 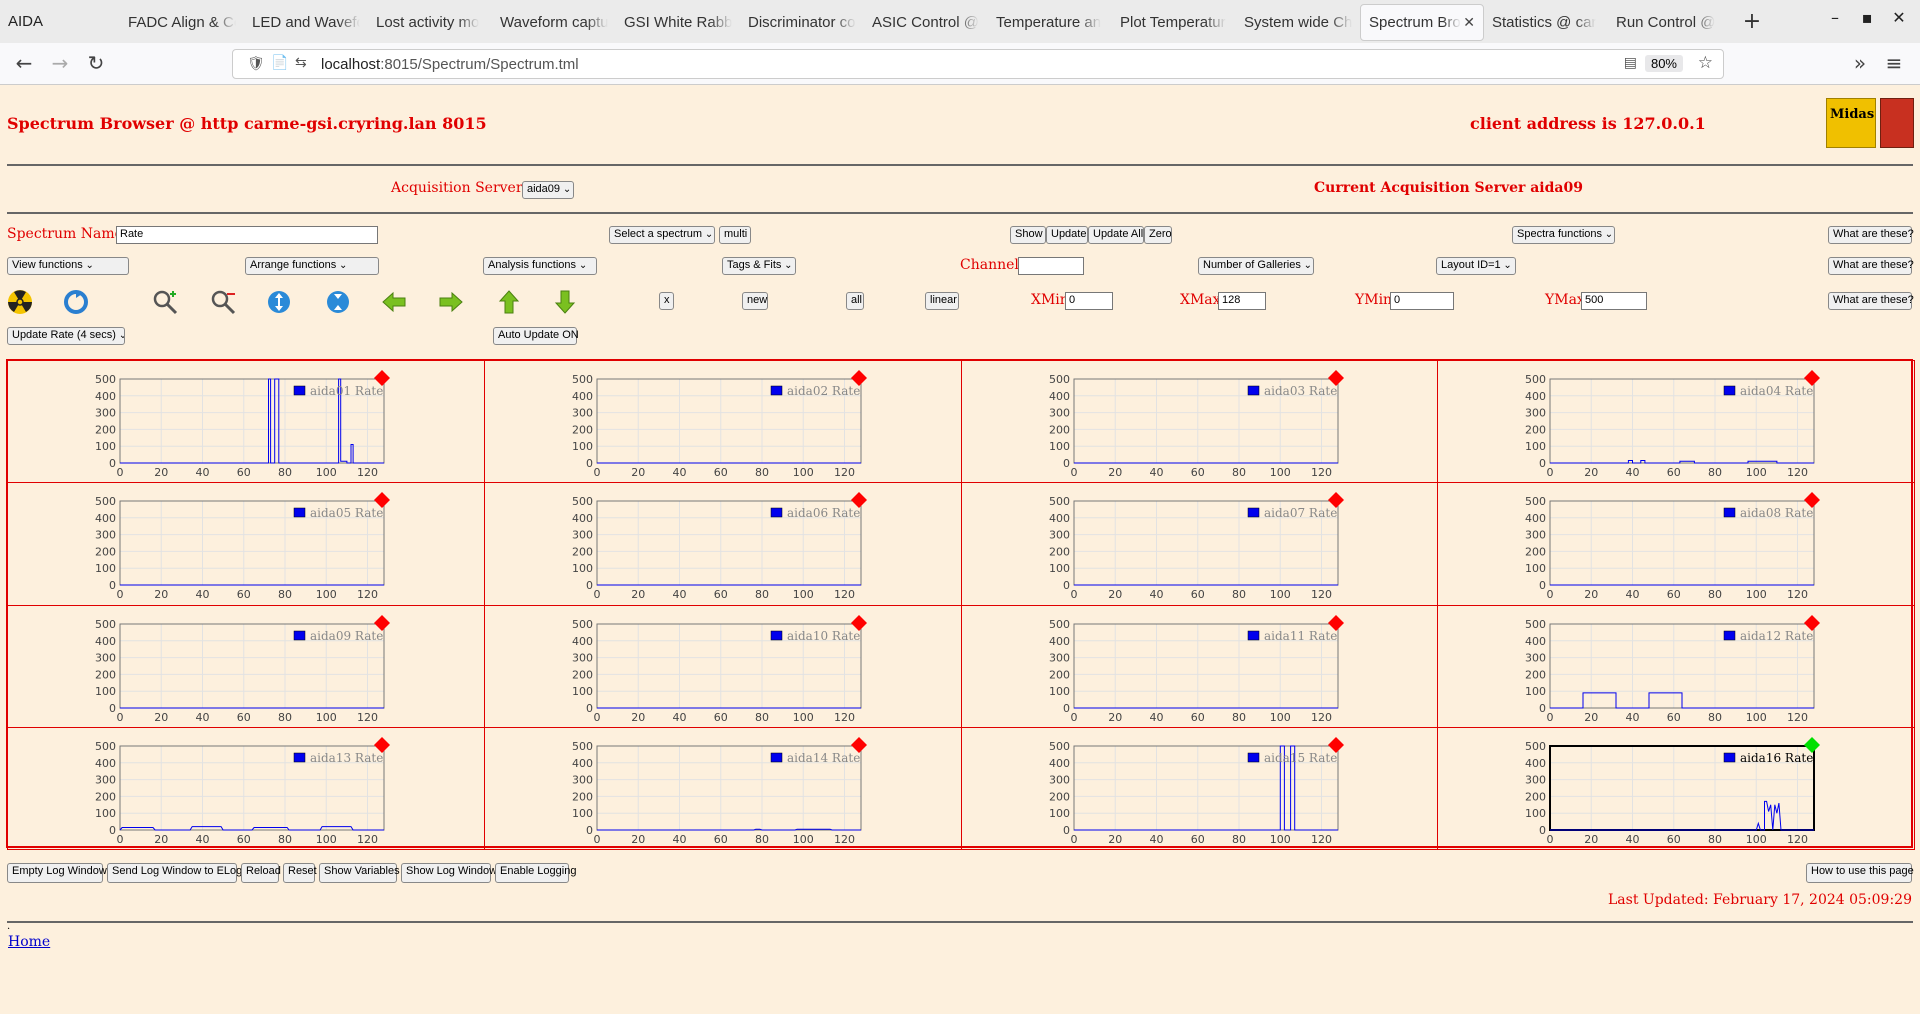 I want to click on expand-y-icon, so click(x=279, y=302).